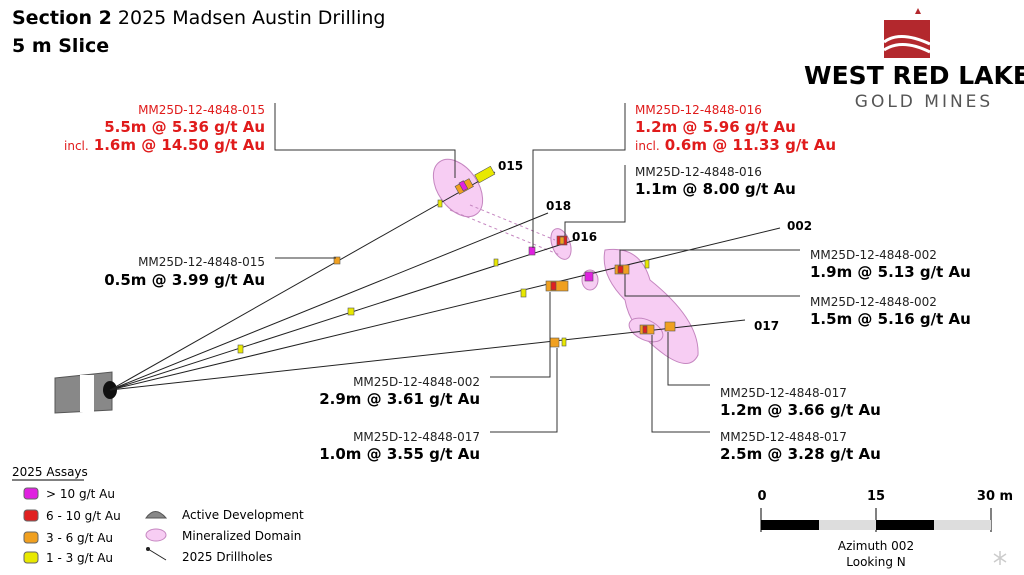 The image size is (1024, 575). What do you see at coordinates (179, 145) in the screenshot?
I see `incl-result: 1.6m @ 14.50 g/t Au` at bounding box center [179, 145].